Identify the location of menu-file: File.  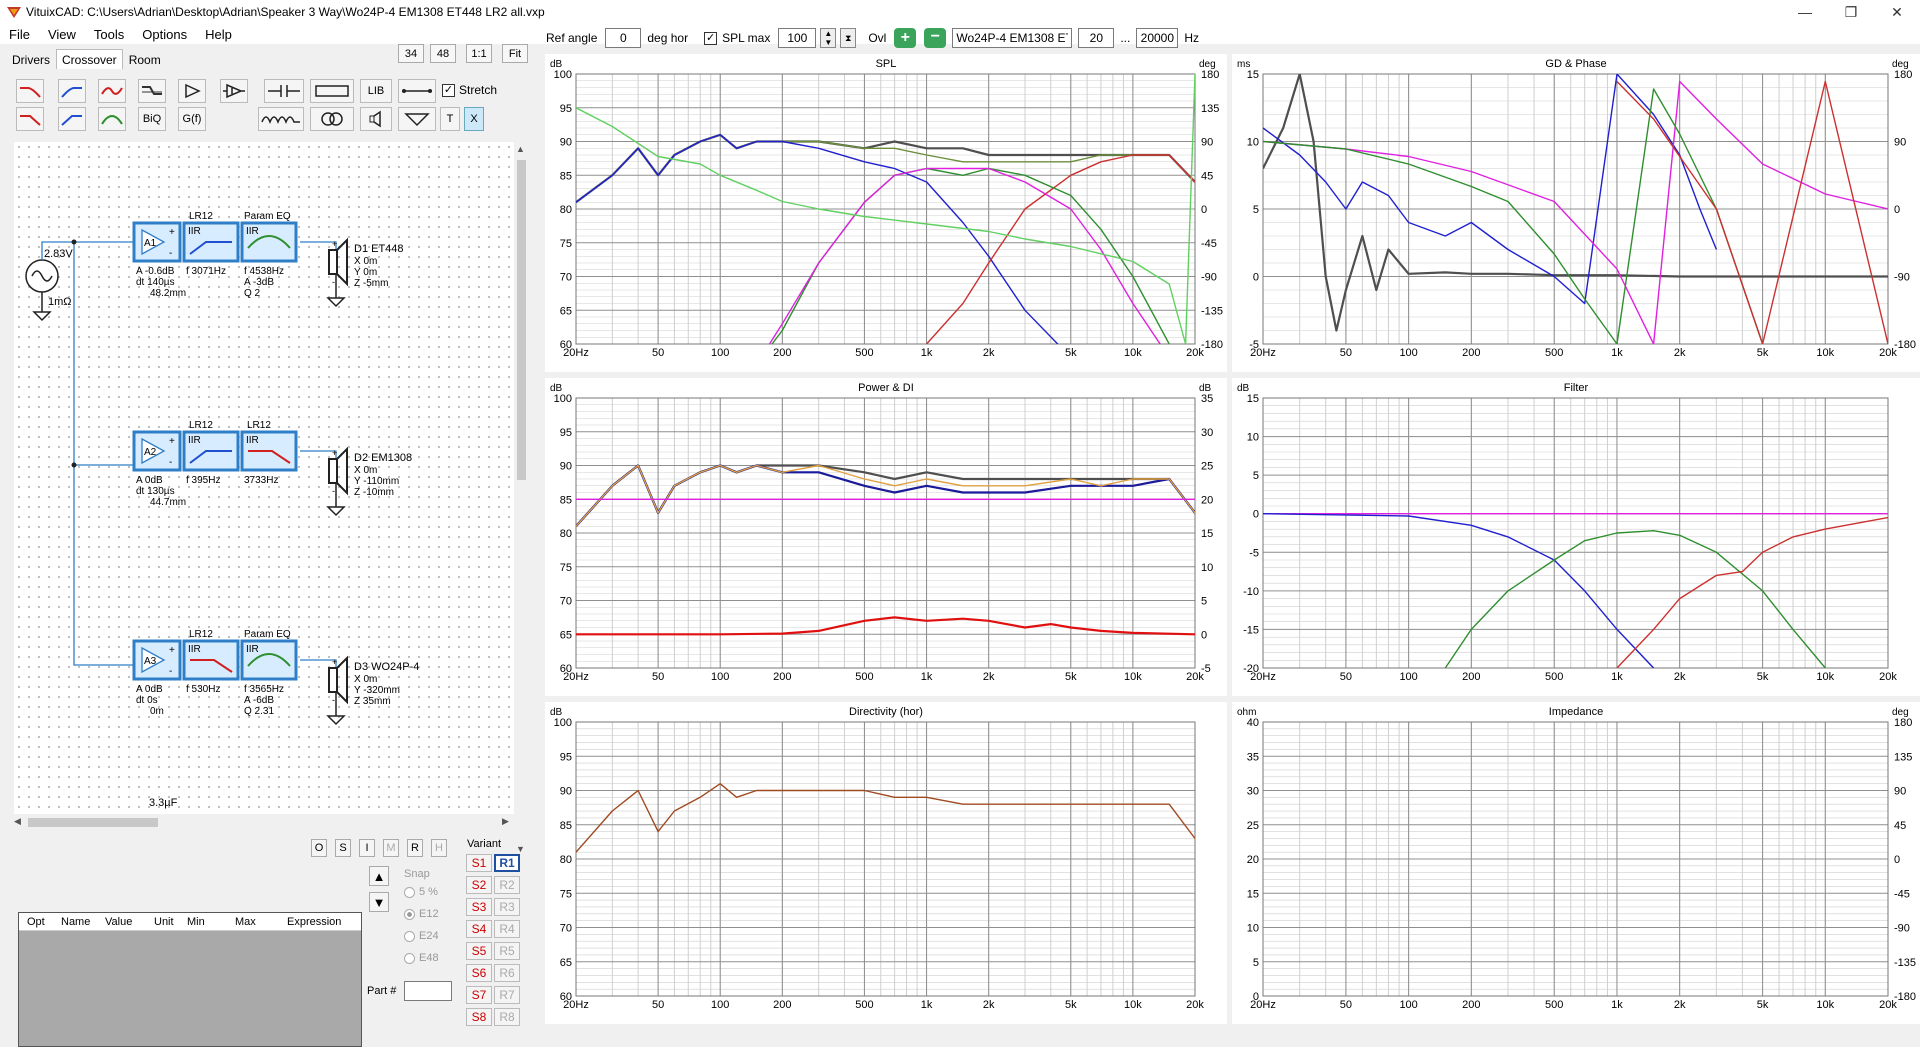
(19, 34).